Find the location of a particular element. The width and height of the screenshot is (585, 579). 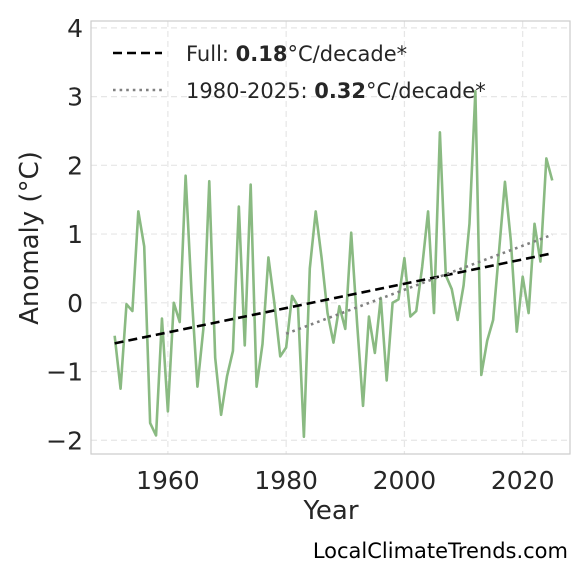

legend-recent-prefix: 1980-2025: is located at coordinates (250, 91).